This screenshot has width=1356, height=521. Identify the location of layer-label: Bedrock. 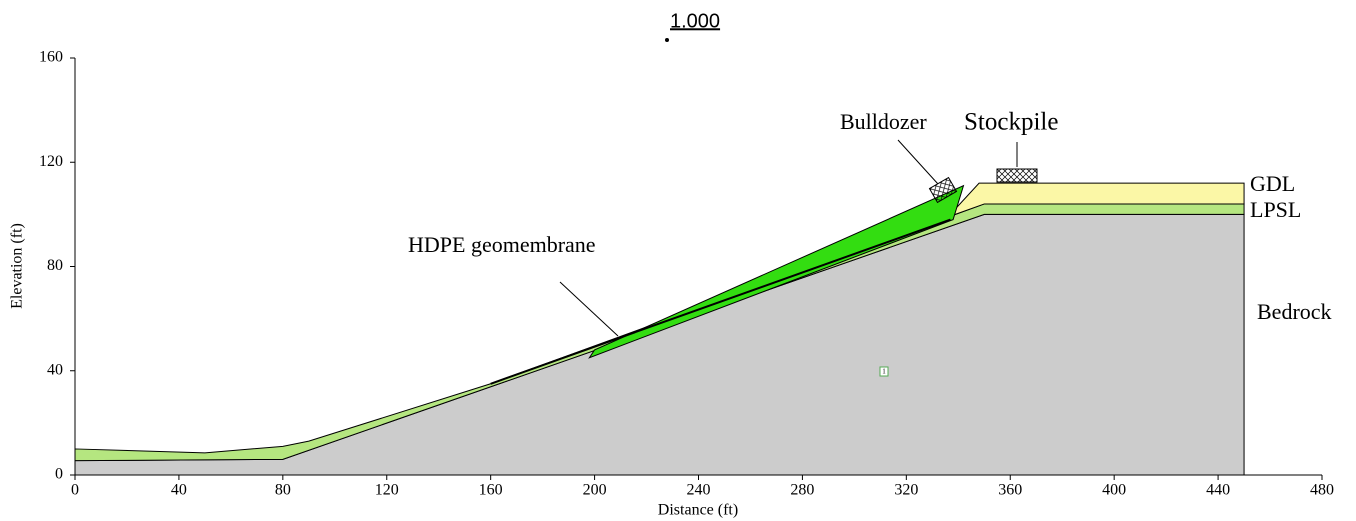
(1294, 311).